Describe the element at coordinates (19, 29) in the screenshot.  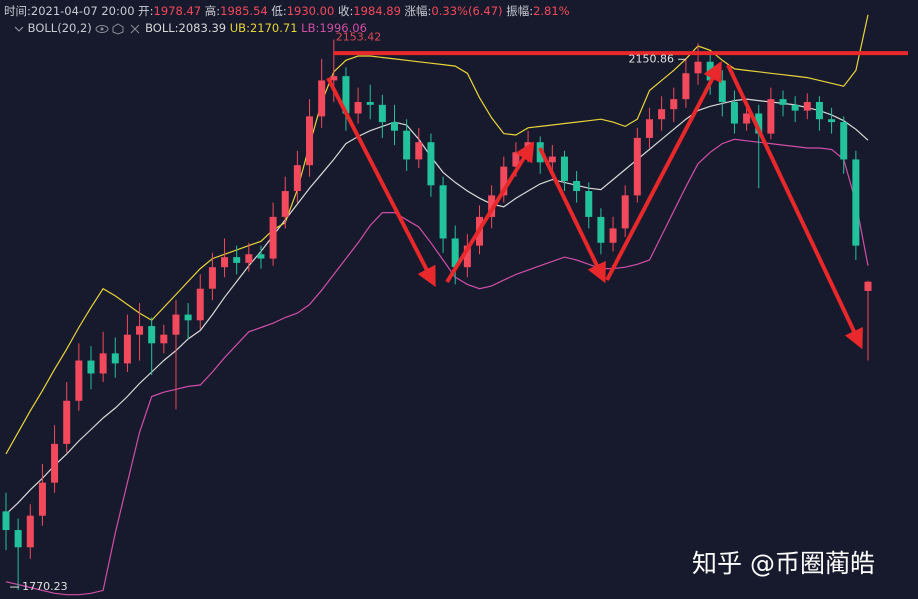
I see `collapse-icon` at that location.